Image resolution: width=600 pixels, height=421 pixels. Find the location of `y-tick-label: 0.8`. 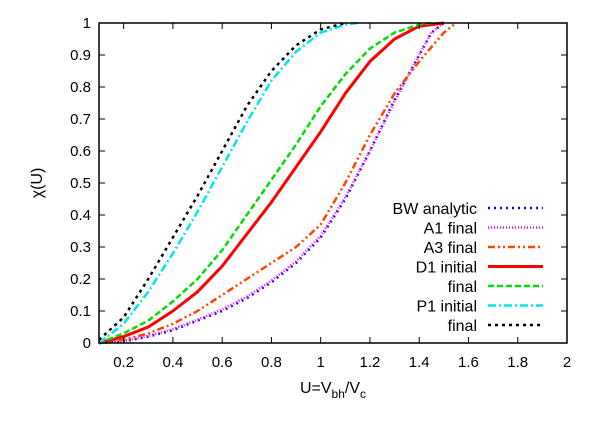

y-tick-label: 0.8 is located at coordinates (80, 87).